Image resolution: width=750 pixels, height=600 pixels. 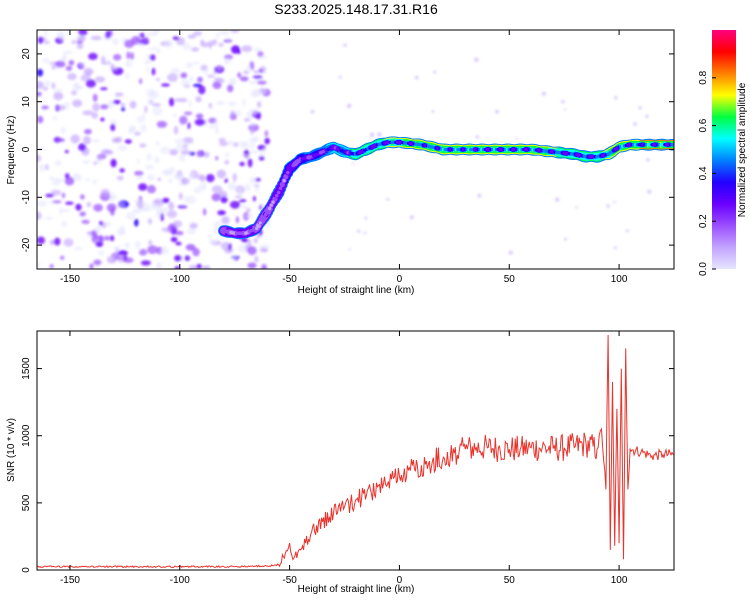 I want to click on colorbar-tick-label: 0.0, so click(x=703, y=269).